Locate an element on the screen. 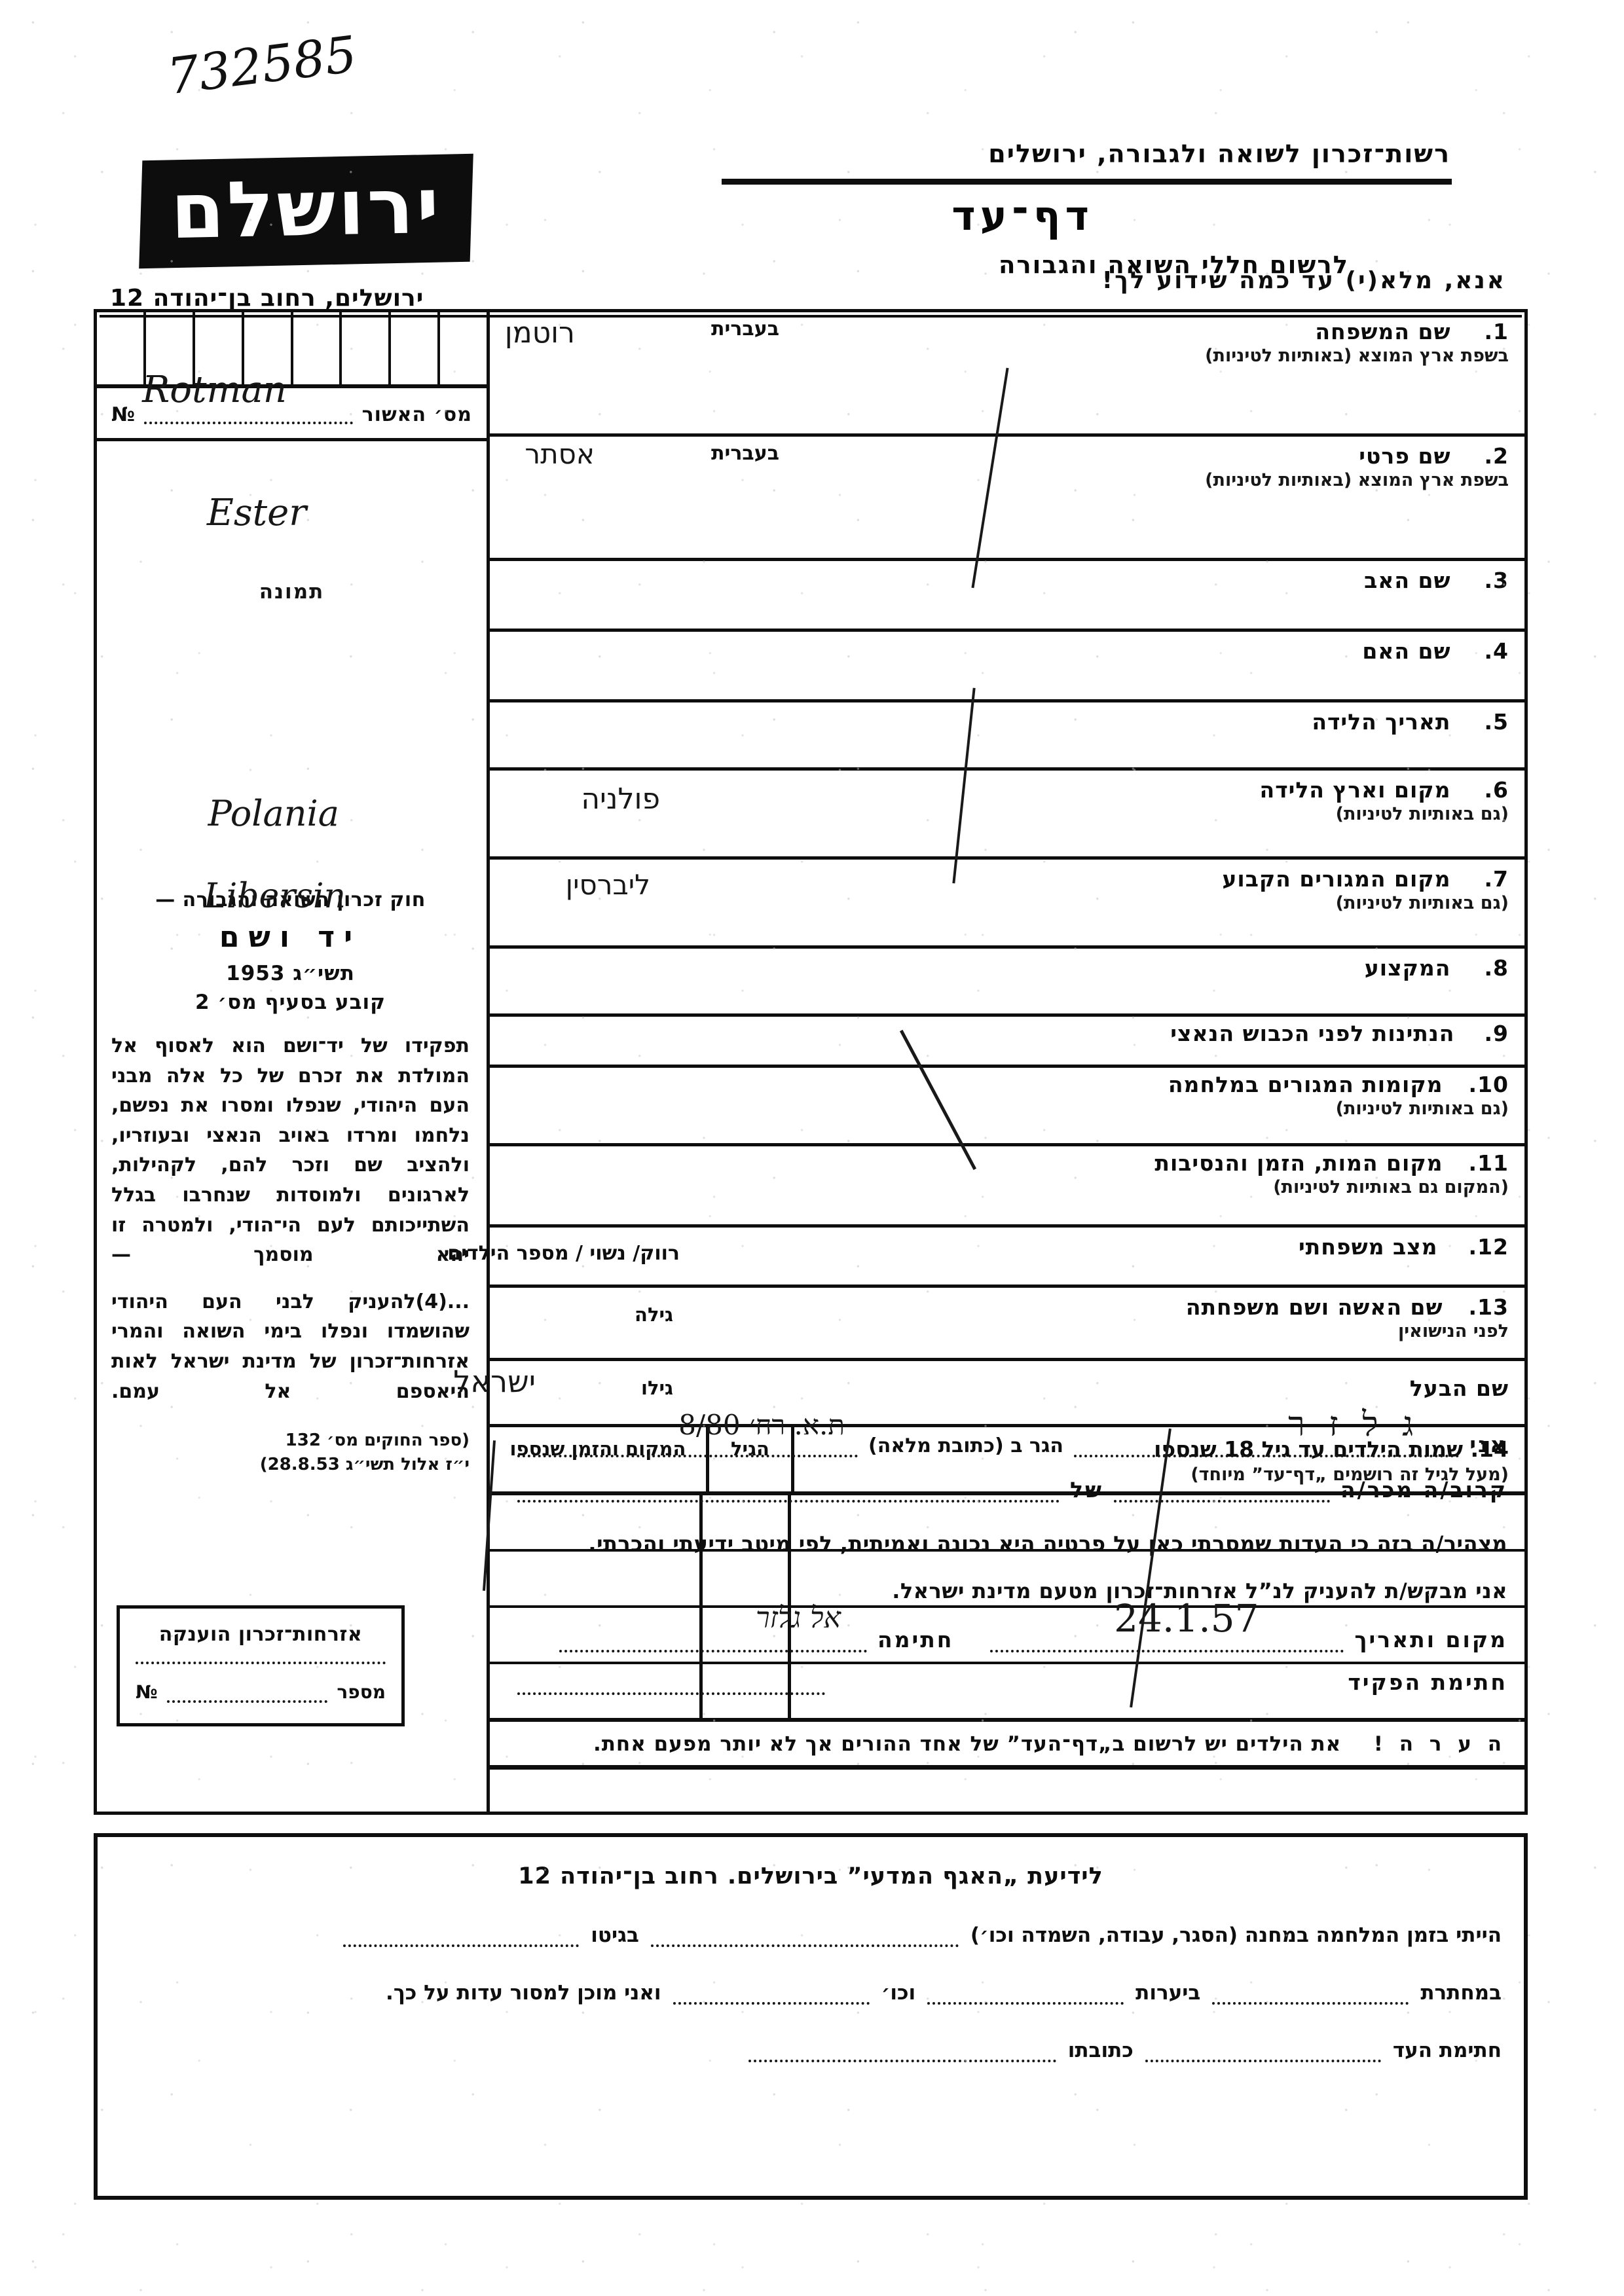  signature-input: אל גלזר is located at coordinates (713, 1626).